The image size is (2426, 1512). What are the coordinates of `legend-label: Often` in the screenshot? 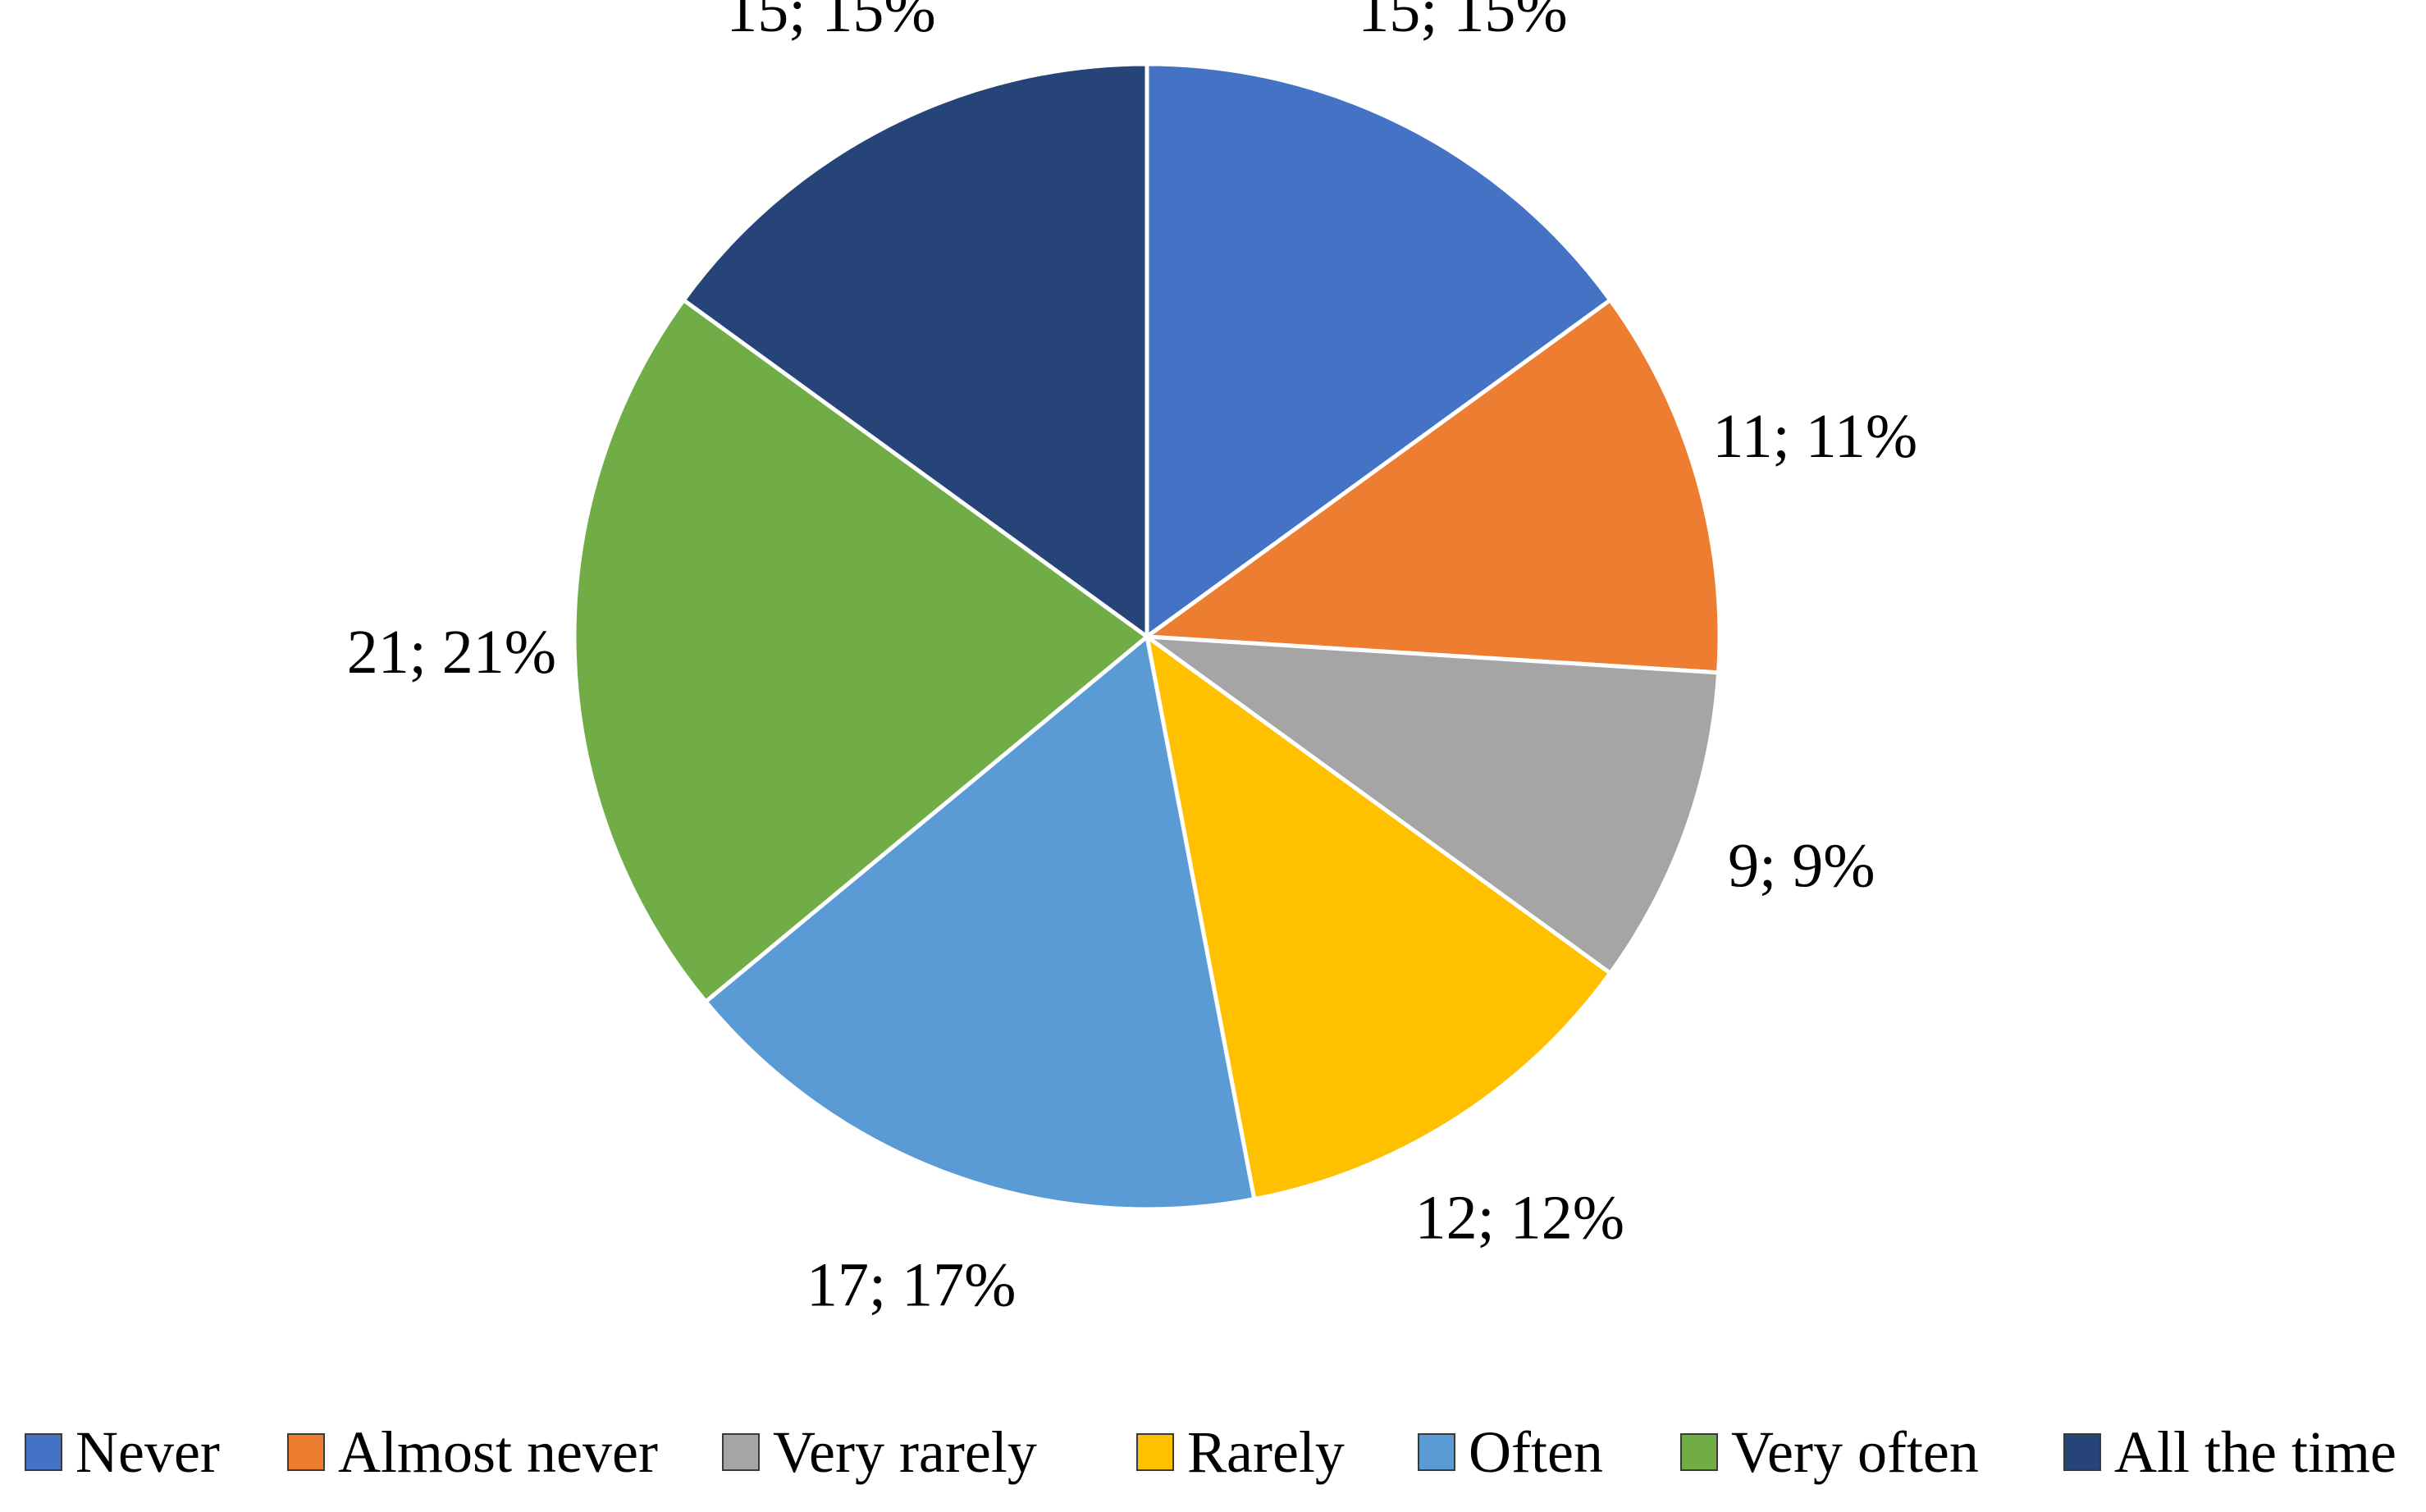 It's located at (1536, 1452).